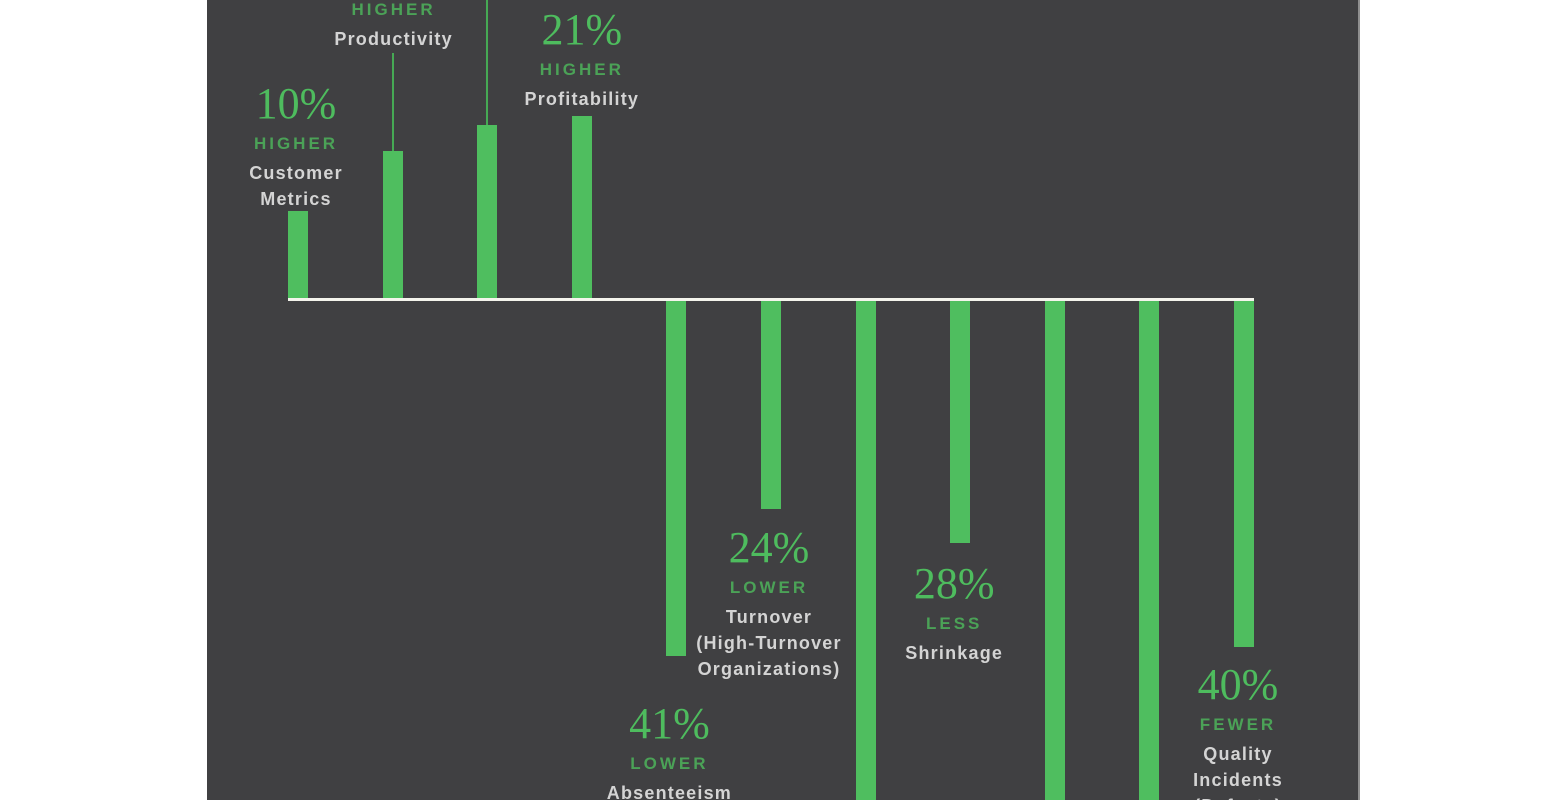  What do you see at coordinates (669, 750) in the screenshot?
I see `label-absenteeism: 41% LOWER Absenteeism` at bounding box center [669, 750].